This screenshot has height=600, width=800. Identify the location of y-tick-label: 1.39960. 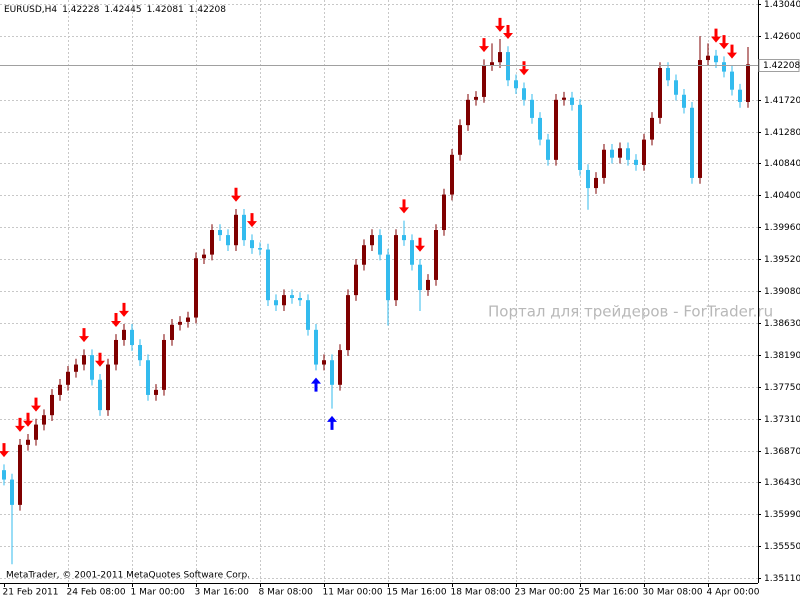
(782, 228).